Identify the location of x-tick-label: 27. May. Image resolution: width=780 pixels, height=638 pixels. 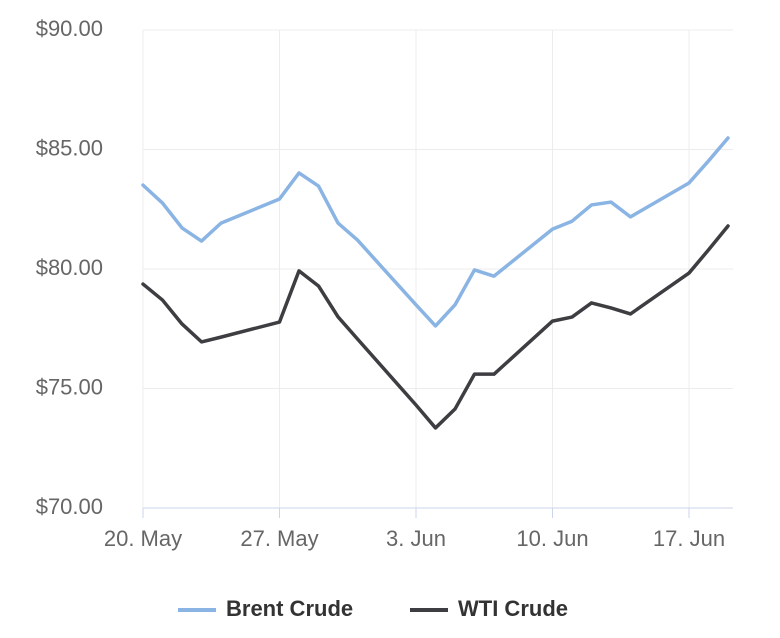
(279, 538).